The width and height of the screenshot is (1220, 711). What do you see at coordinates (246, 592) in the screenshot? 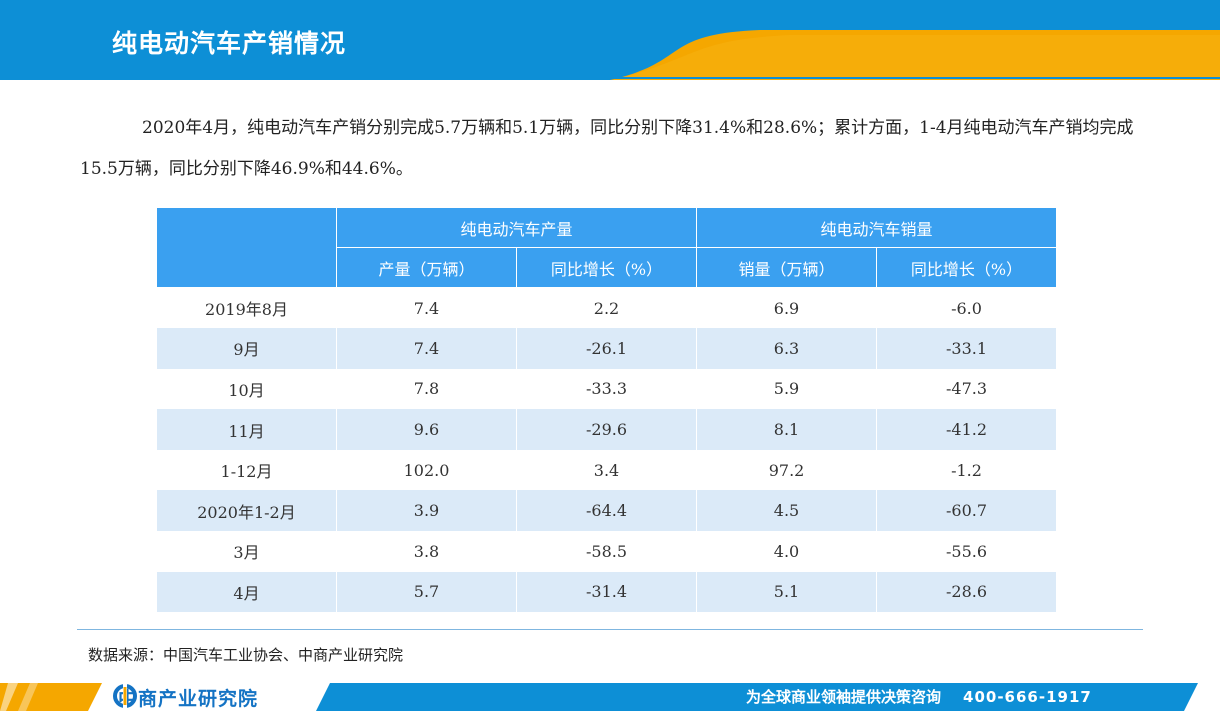
I see `period-cell: 4月` at bounding box center [246, 592].